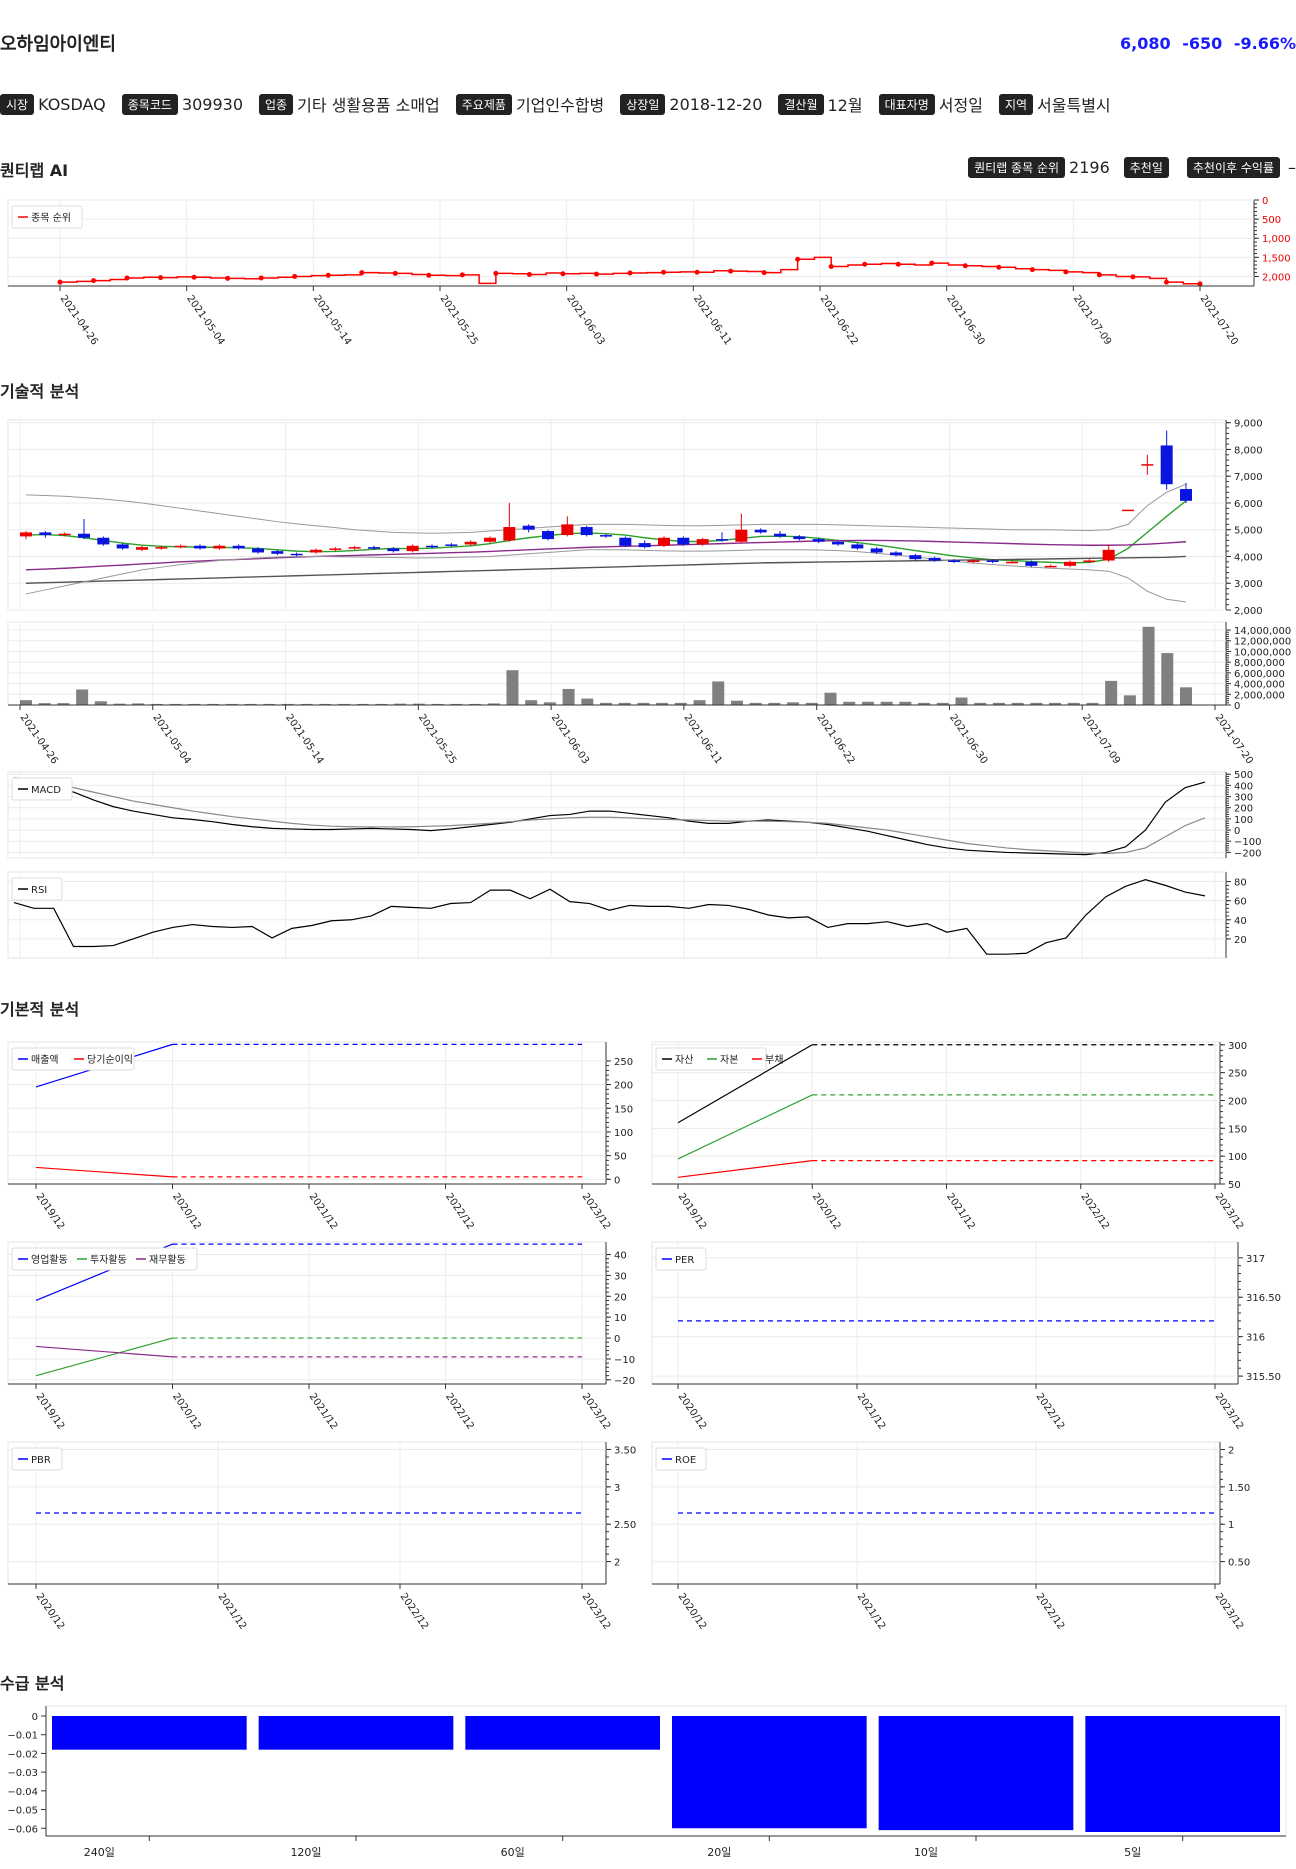 The height and width of the screenshot is (1869, 1296). Describe the element at coordinates (1240, 921) in the screenshot. I see `rsi-y-tick-label: 40` at that location.